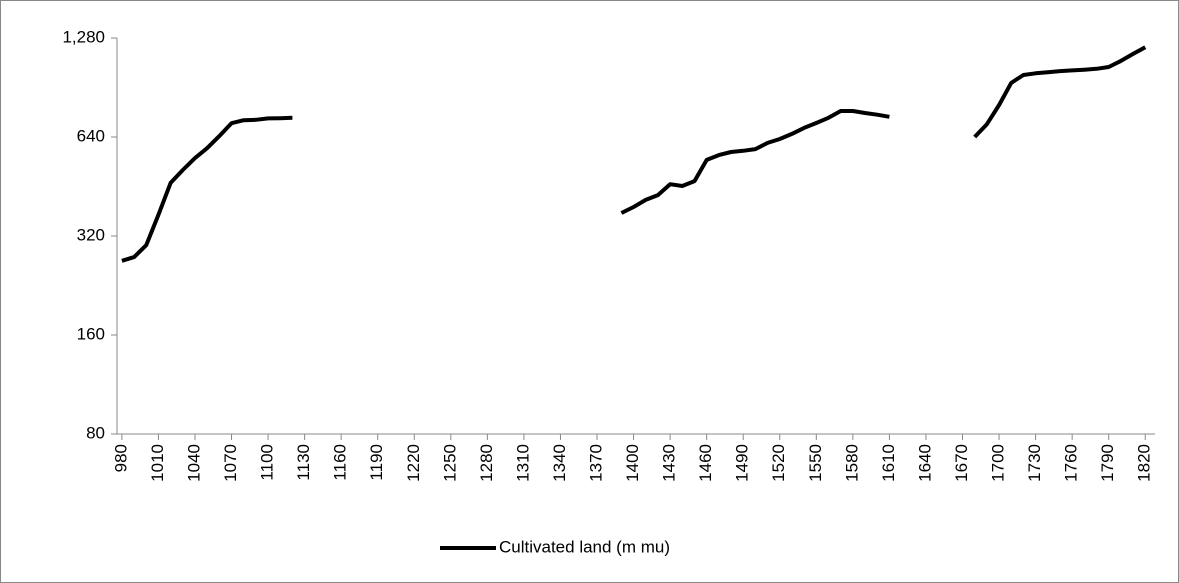 This screenshot has height=583, width=1179. I want to click on x-tick-label: 1550, so click(815, 463).